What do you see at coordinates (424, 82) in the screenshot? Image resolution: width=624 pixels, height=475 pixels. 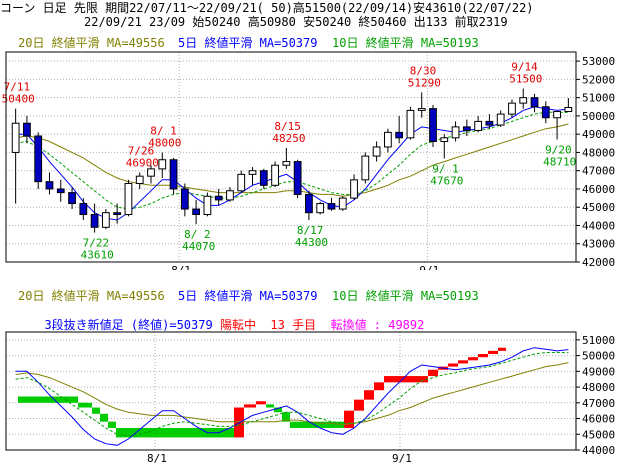 I see `annotation-value: 51290` at bounding box center [424, 82].